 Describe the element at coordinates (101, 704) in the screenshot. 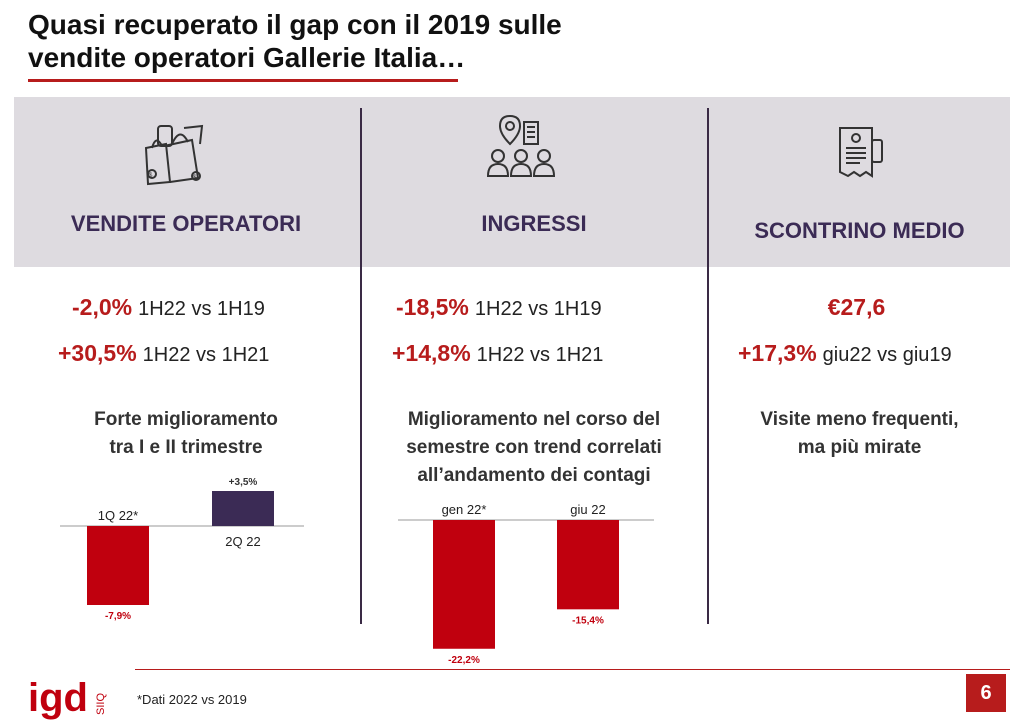

I see `logo-sub: SIIQ` at that location.